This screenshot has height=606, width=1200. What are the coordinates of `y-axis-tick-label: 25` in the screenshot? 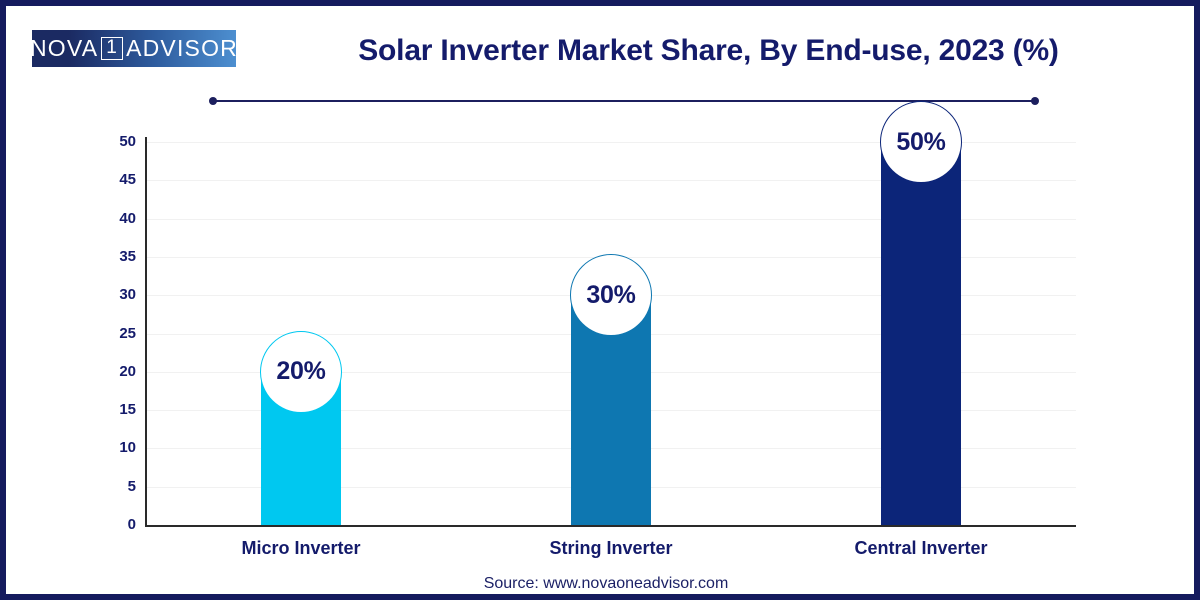 It's located at (127, 333).